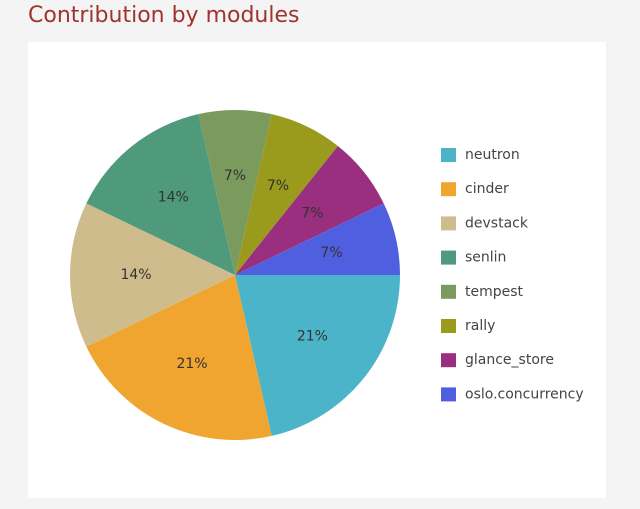  Describe the element at coordinates (509, 360) in the screenshot. I see `legend-label: glance_store` at that location.